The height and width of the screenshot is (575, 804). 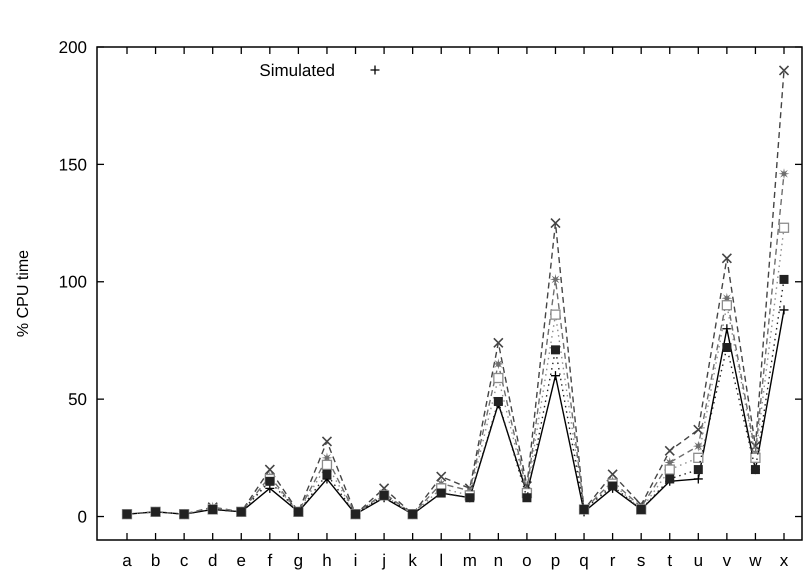 I want to click on legend-label: Simulated, so click(x=297, y=70).